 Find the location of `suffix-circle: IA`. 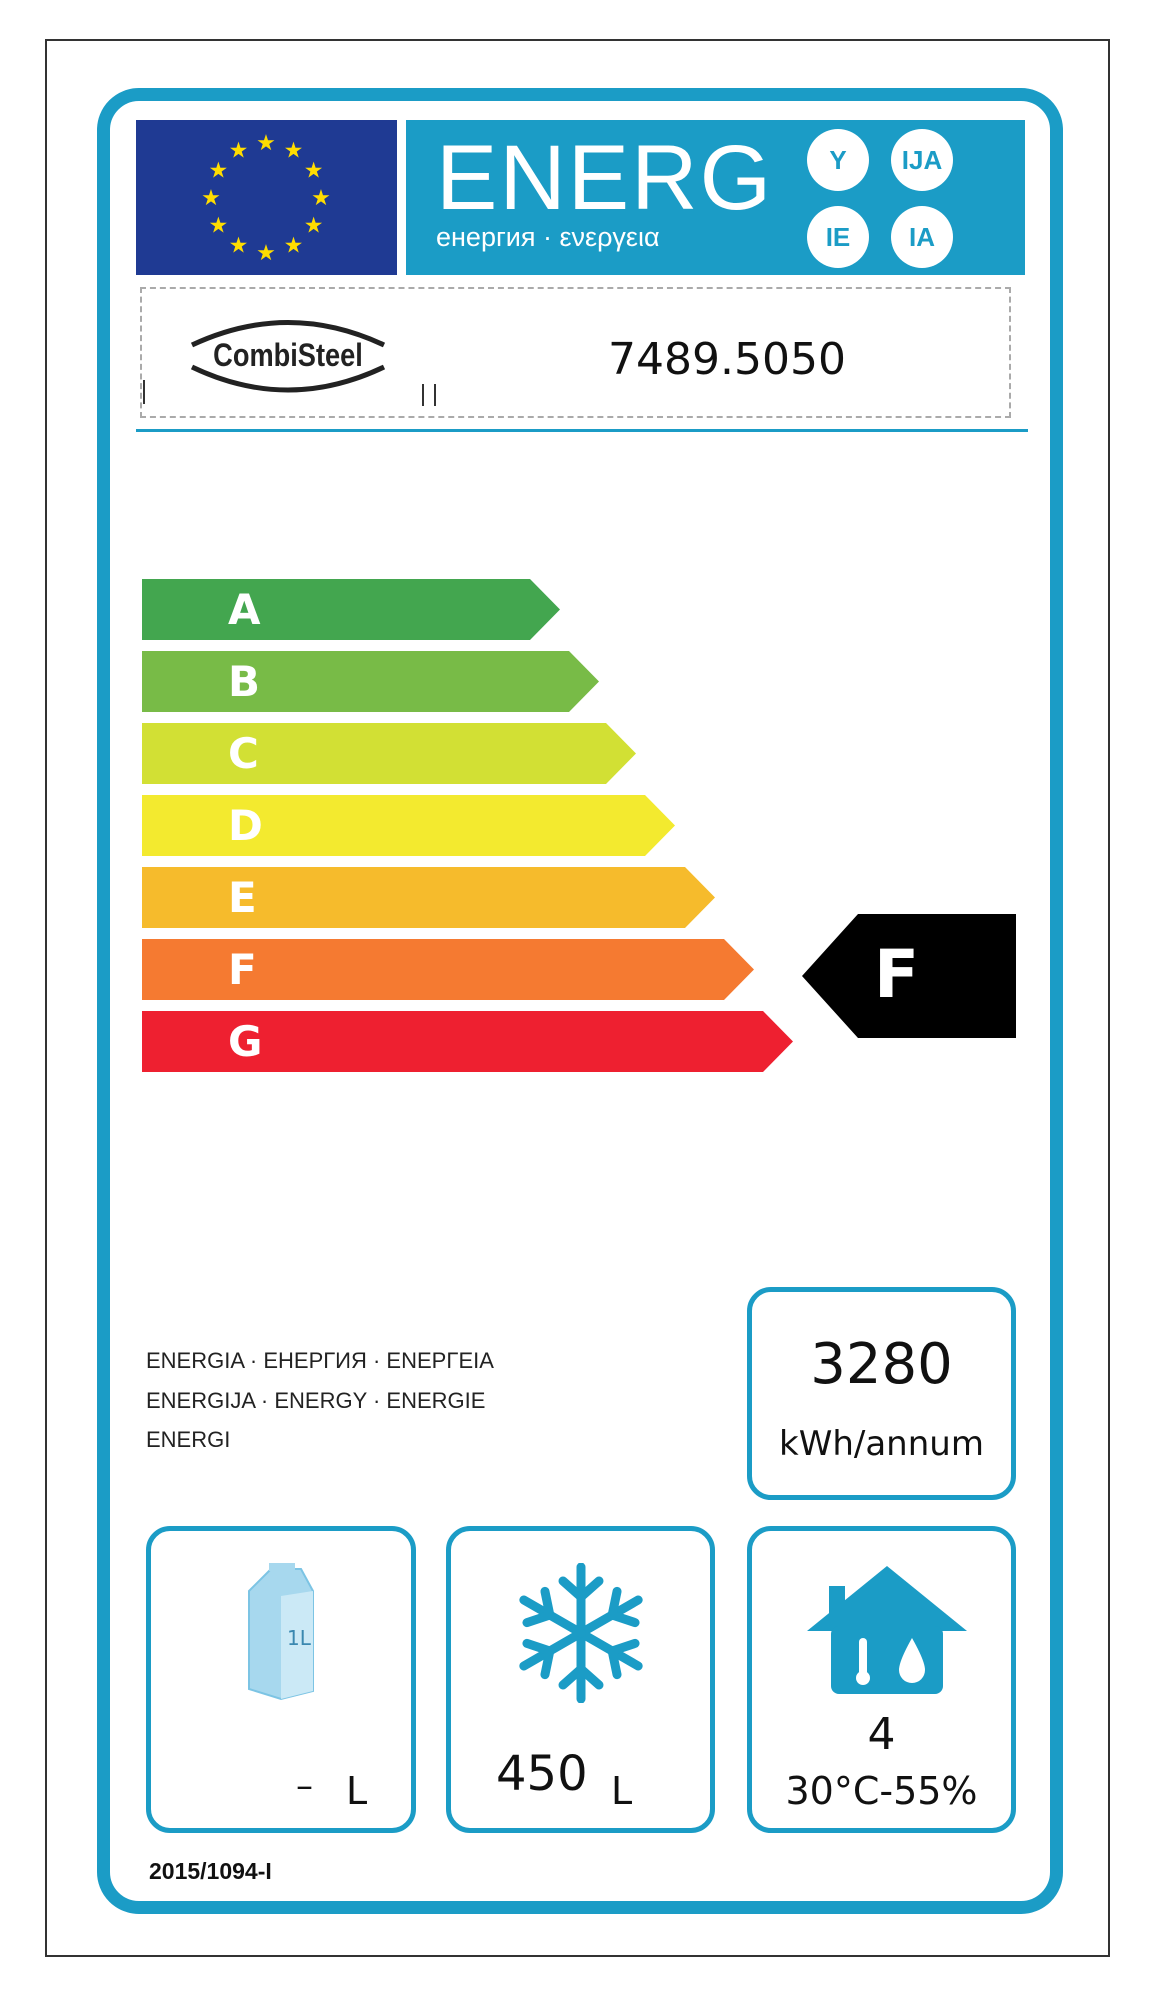

suffix-circle: IA is located at coordinates (922, 237).